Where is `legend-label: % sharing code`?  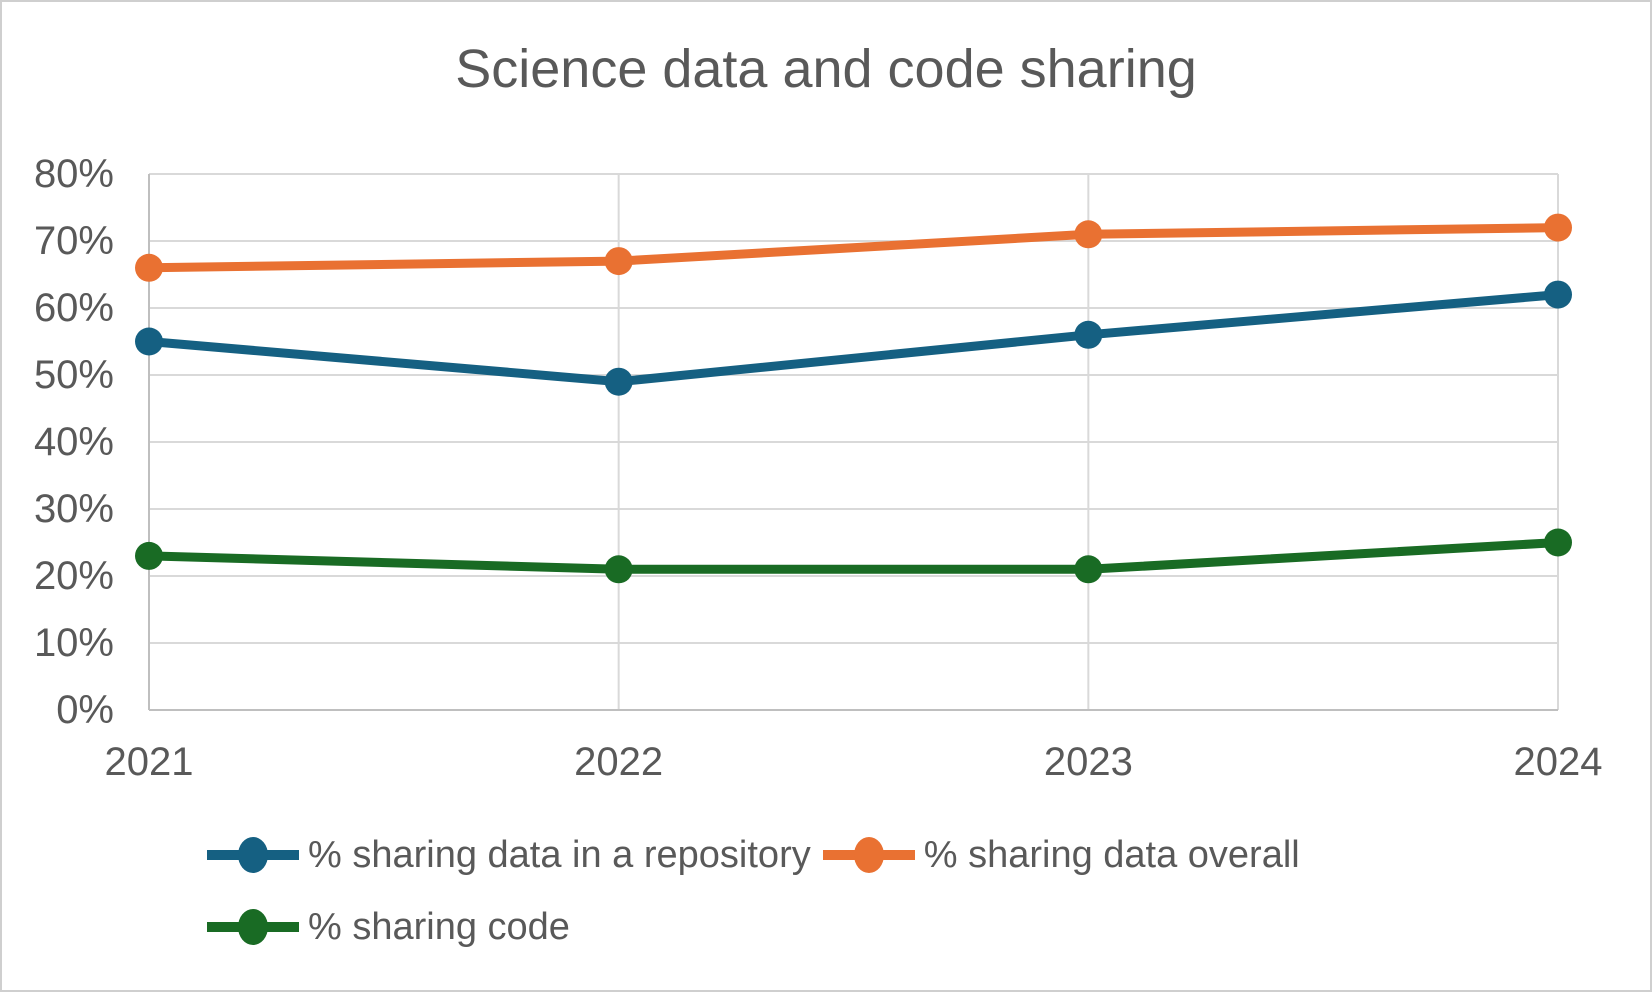
legend-label: % sharing code is located at coordinates (439, 926).